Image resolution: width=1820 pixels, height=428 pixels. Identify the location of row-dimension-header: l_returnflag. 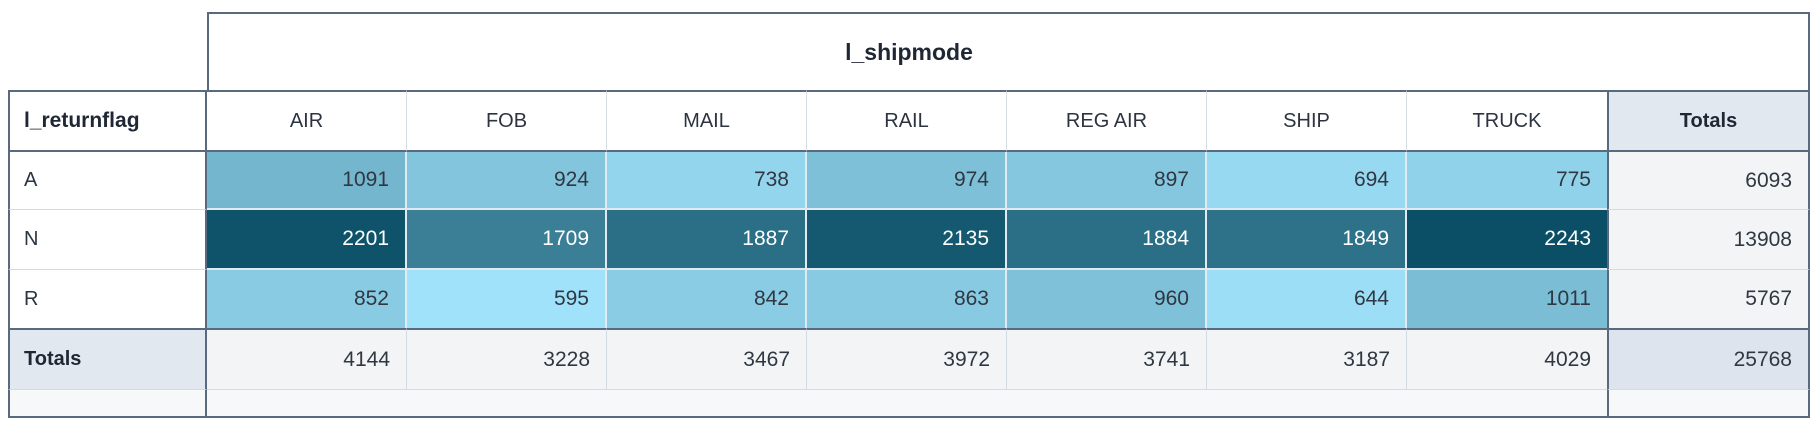
(107, 121).